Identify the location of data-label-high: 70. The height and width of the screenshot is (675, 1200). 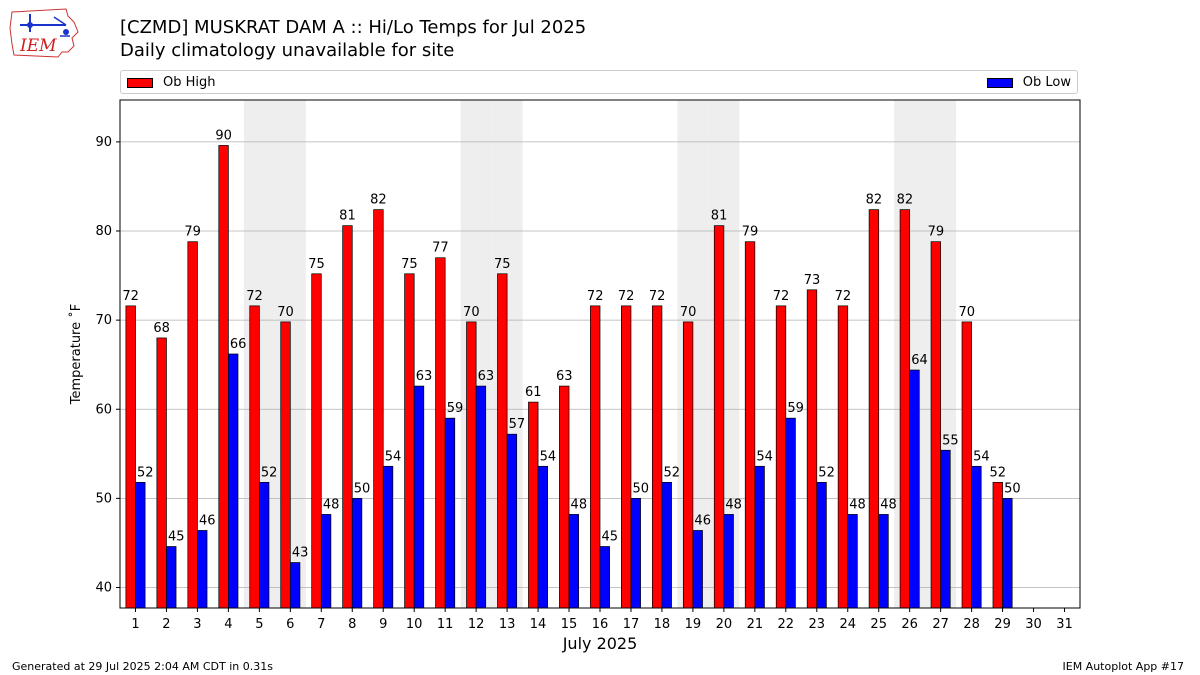
(688, 312).